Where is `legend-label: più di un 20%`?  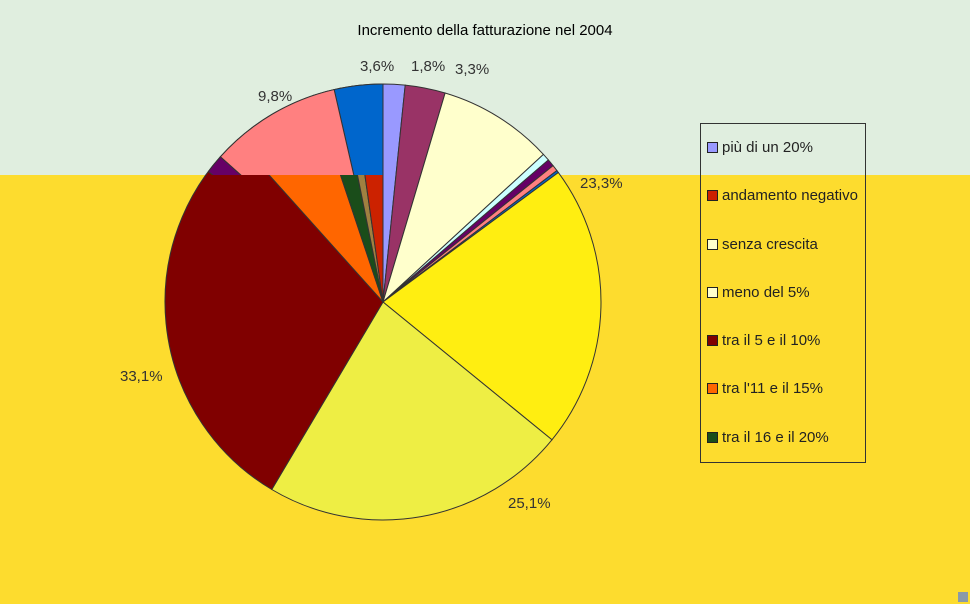 legend-label: più di un 20% is located at coordinates (767, 147).